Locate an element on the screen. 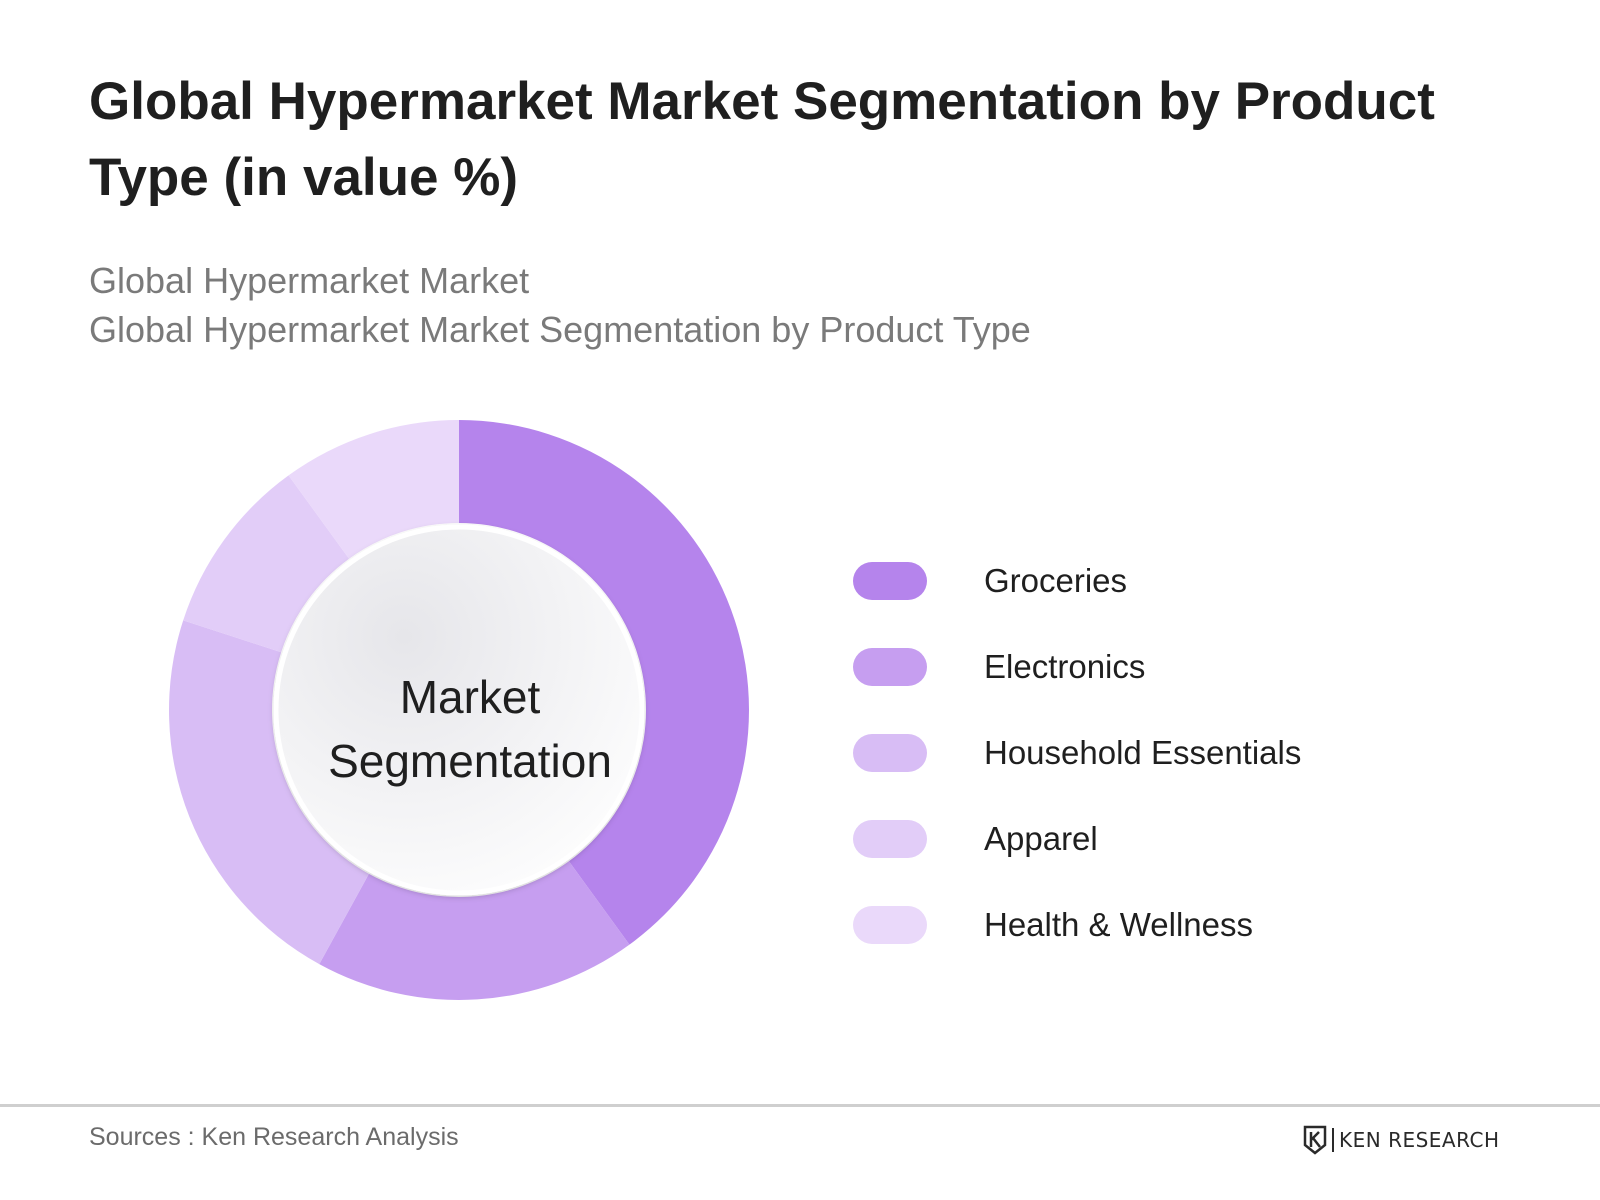 The width and height of the screenshot is (1600, 1200). legend-item-groceries: Groceries is located at coordinates (1213, 599).